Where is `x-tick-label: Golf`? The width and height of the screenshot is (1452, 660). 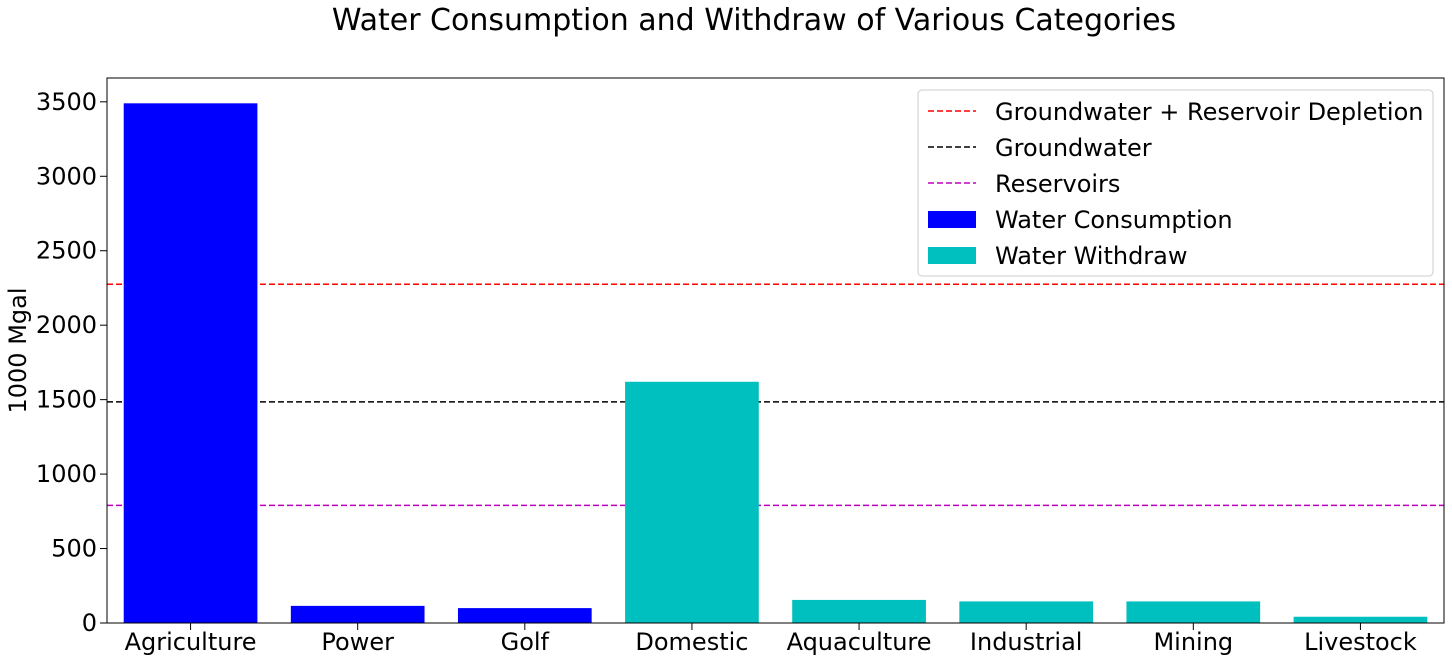 x-tick-label: Golf is located at coordinates (525, 642).